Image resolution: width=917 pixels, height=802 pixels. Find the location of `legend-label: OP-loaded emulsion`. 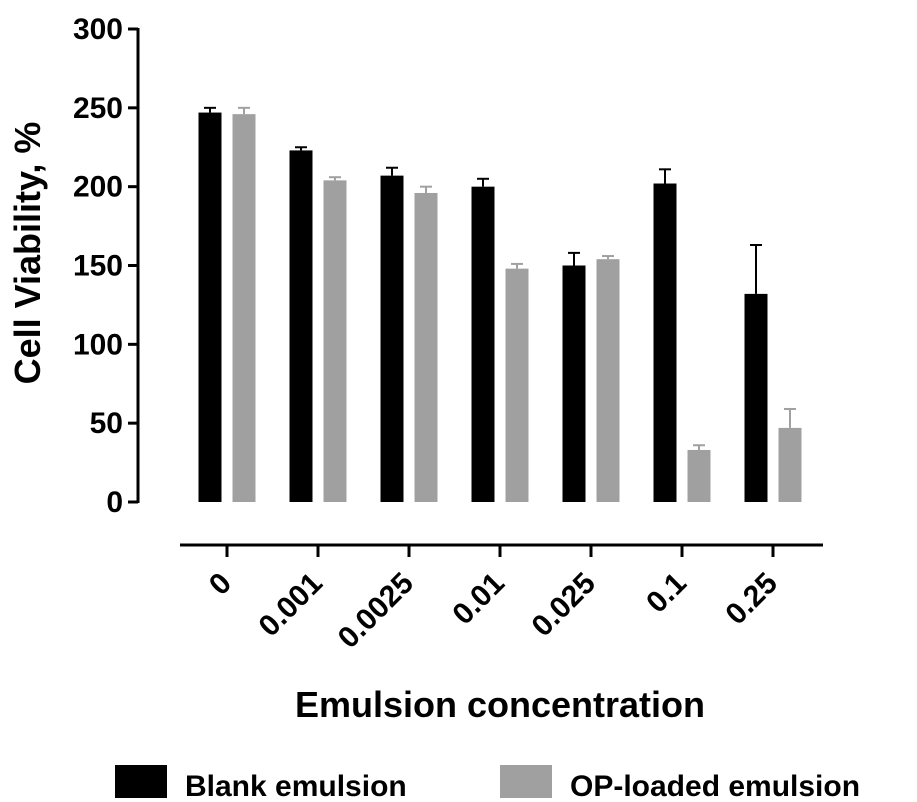

legend-label: OP-loaded emulsion is located at coordinates (715, 786).